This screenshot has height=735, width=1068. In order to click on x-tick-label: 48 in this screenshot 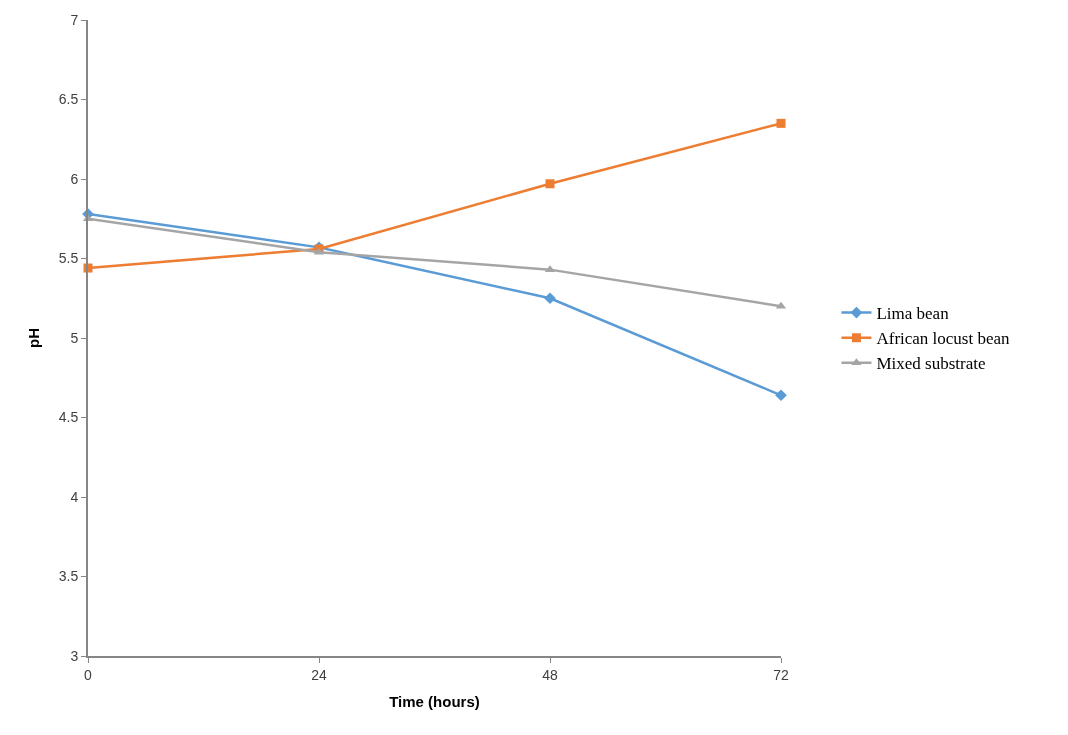, I will do `click(550, 674)`.